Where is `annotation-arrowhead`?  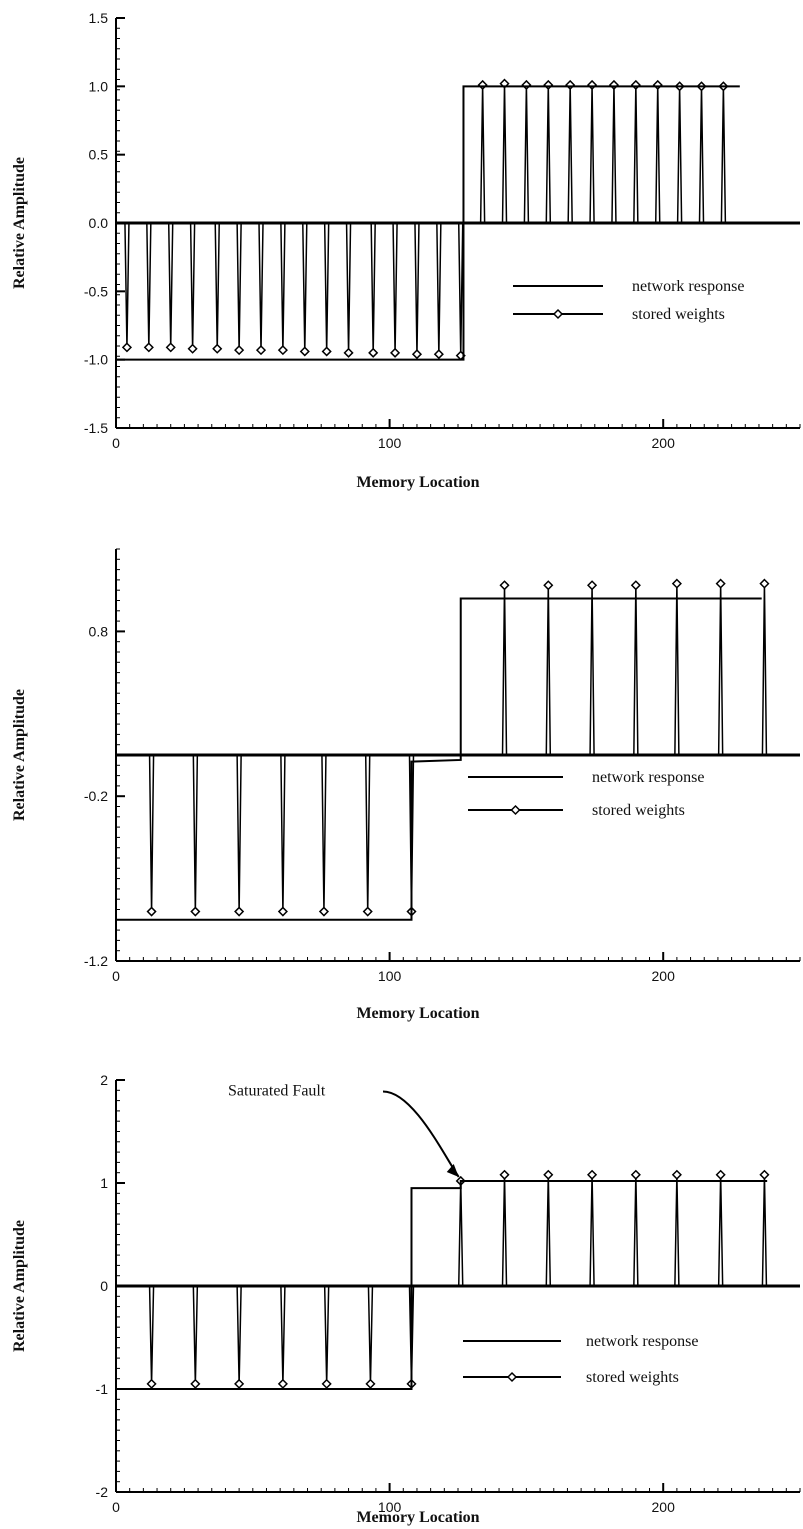 annotation-arrowhead is located at coordinates (452, 1170).